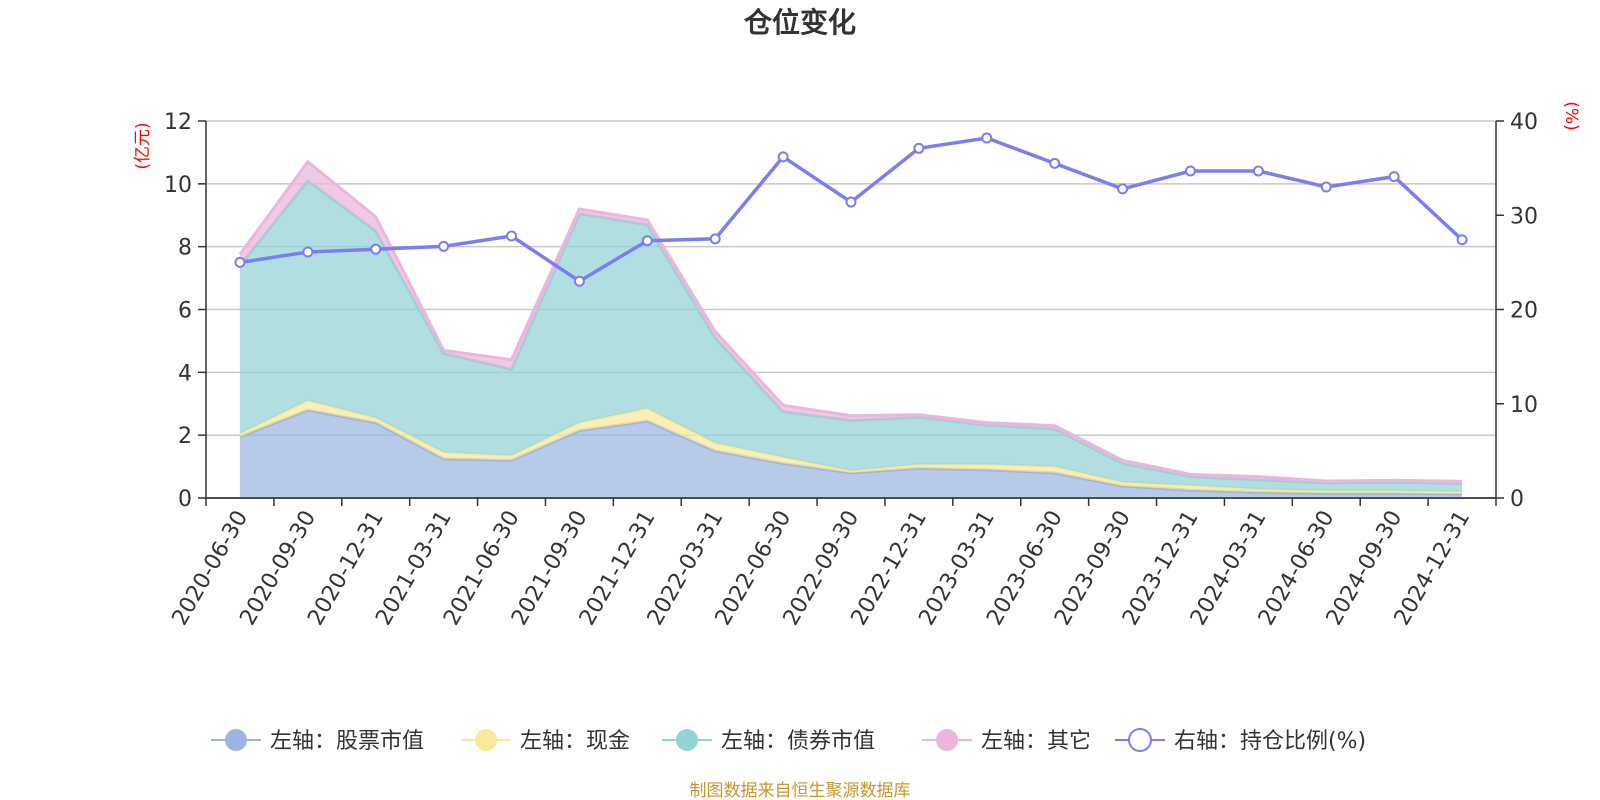 The height and width of the screenshot is (800, 1600). What do you see at coordinates (185, 248) in the screenshot?
I see `left-tick-label: 8` at bounding box center [185, 248].